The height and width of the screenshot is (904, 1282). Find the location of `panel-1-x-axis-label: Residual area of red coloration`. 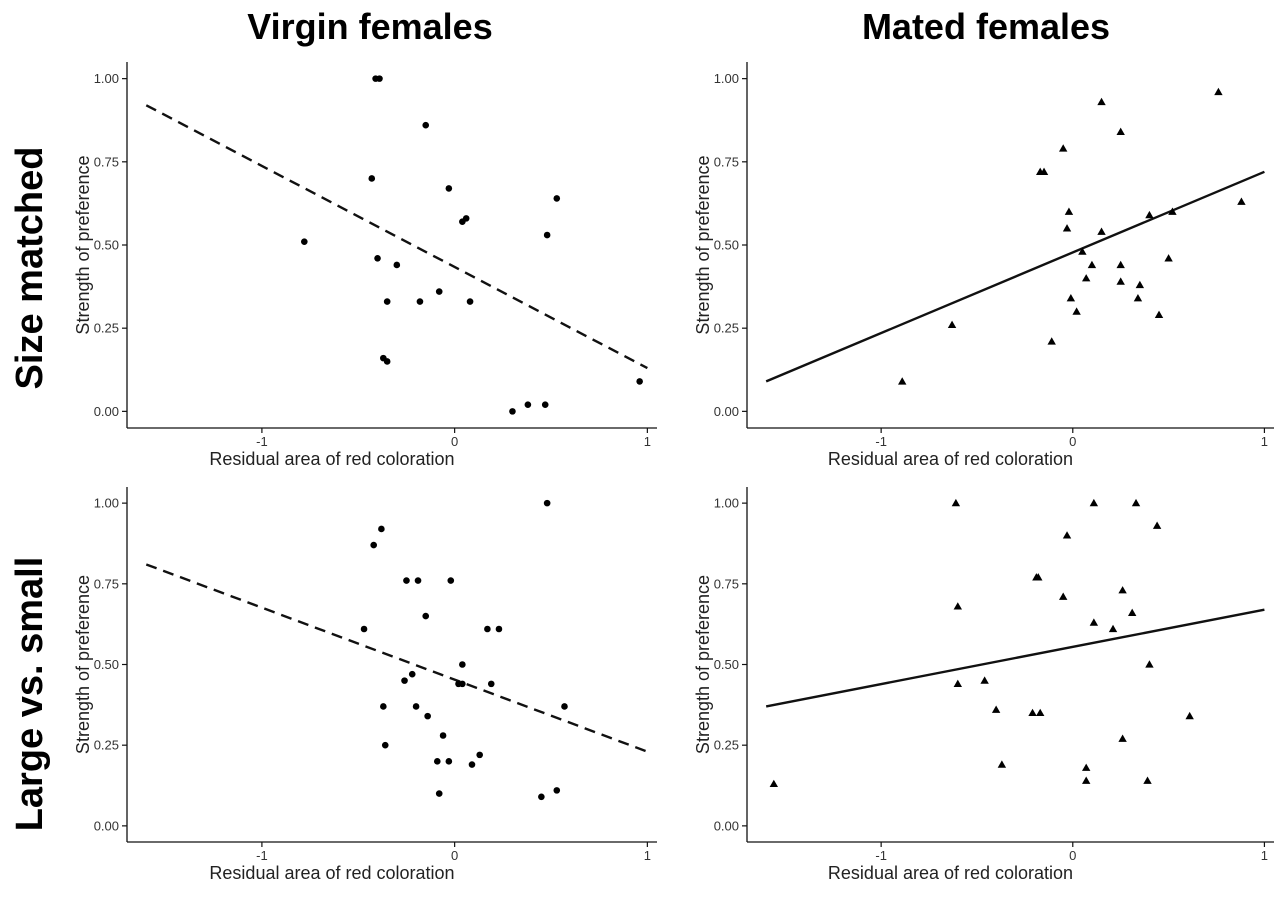

panel-1-x-axis-label: Residual area of red coloration is located at coordinates (950, 459).